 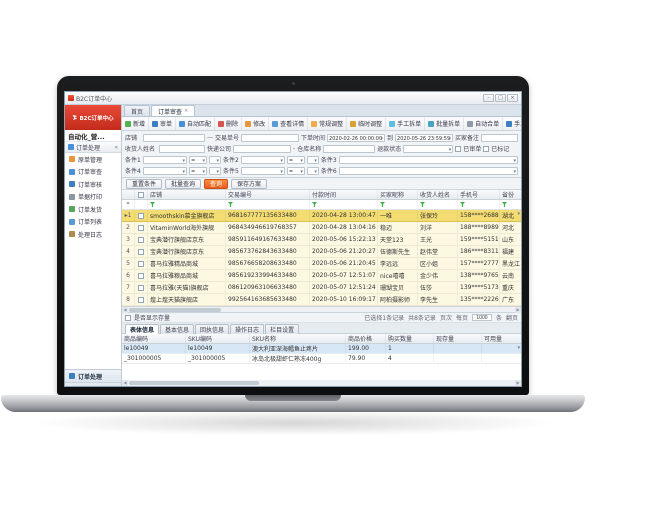 What do you see at coordinates (93, 147) in the screenshot?
I see `sidebar-group-header: 订单处理 «` at bounding box center [93, 147].